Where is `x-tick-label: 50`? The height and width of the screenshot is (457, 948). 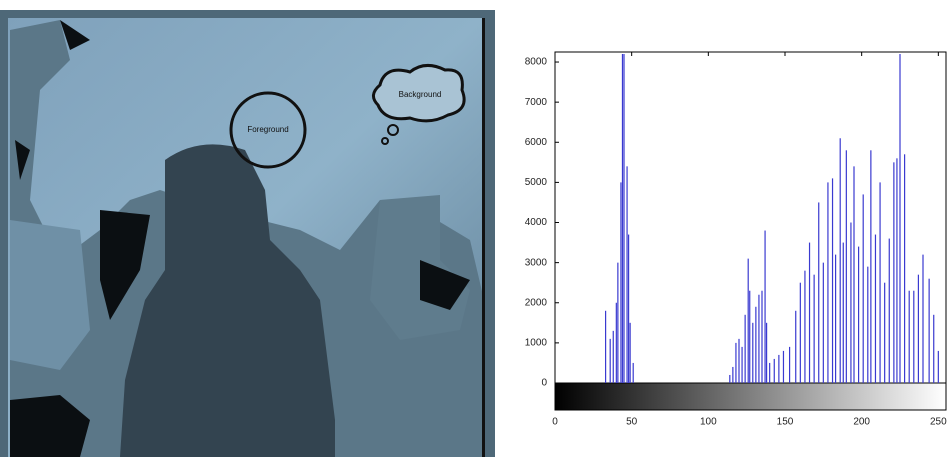
x-tick-label: 50 is located at coordinates (632, 422).